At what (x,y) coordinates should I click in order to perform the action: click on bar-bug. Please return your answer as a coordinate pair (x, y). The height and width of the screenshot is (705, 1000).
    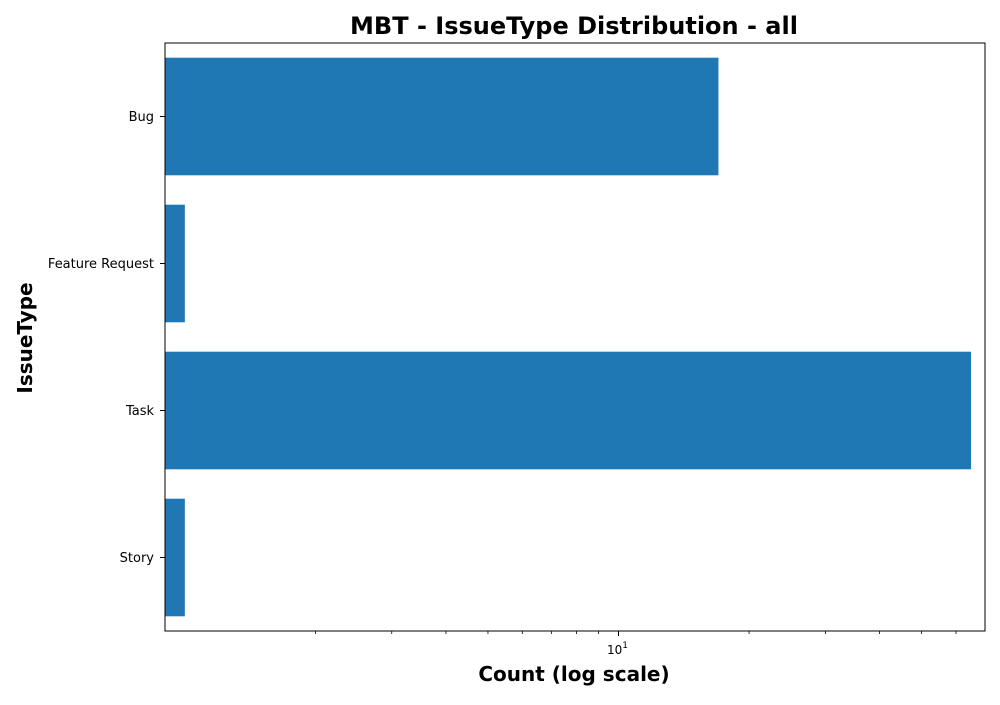
    Looking at the image, I should click on (442, 116).